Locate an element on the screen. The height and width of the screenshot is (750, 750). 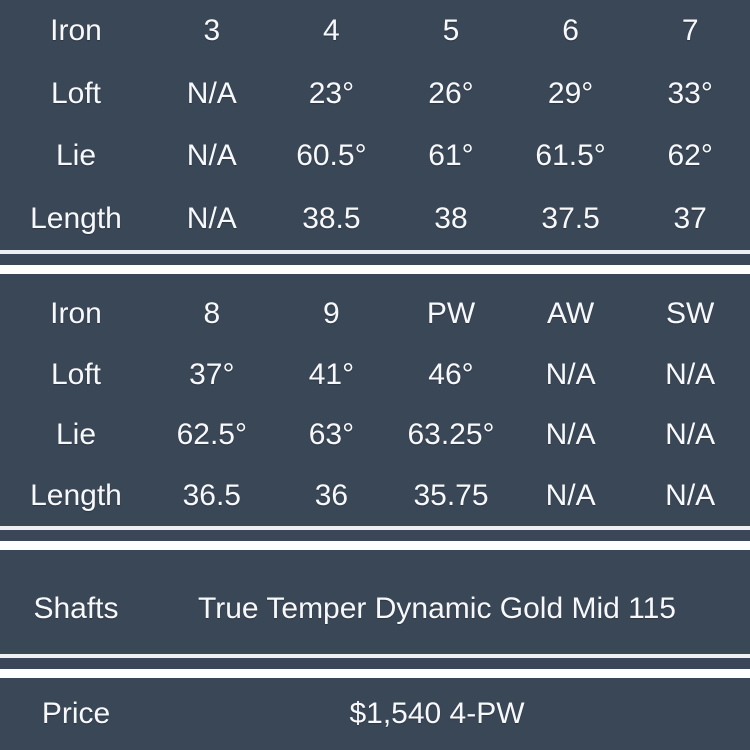
spec-value-cell: 37° is located at coordinates (212, 374).